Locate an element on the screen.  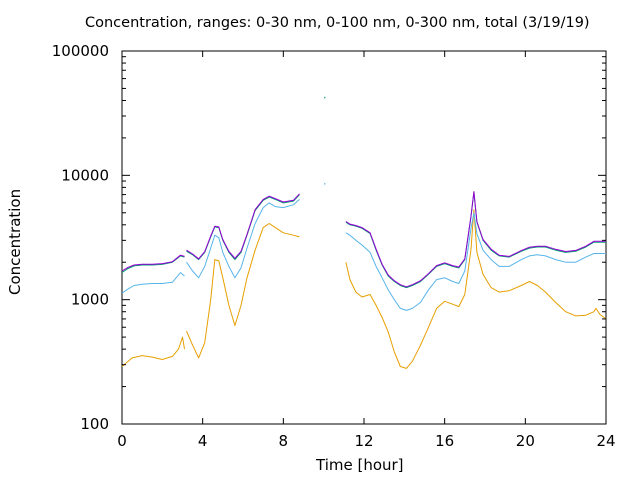
y-tick-label: 10000 is located at coordinates (85, 175).